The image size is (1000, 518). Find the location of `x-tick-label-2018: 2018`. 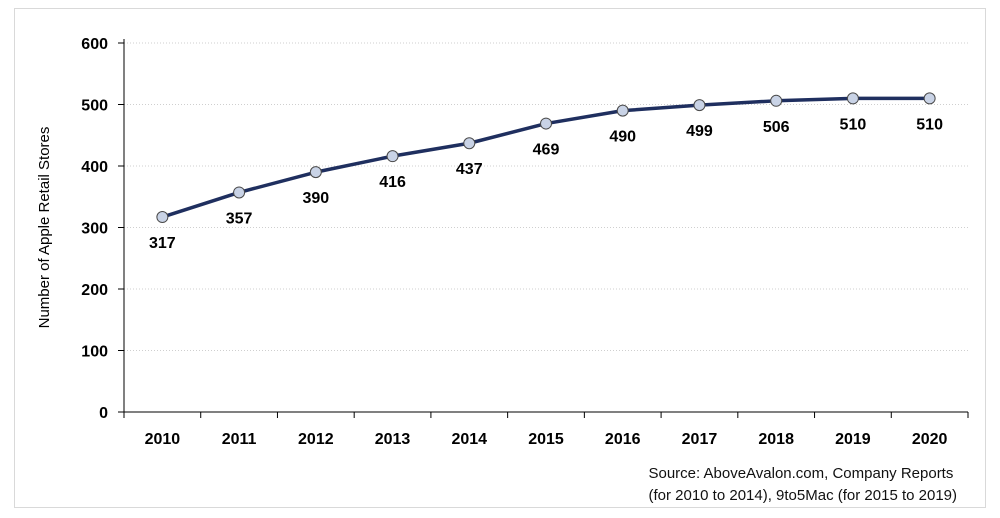

x-tick-label-2018: 2018 is located at coordinates (776, 439).